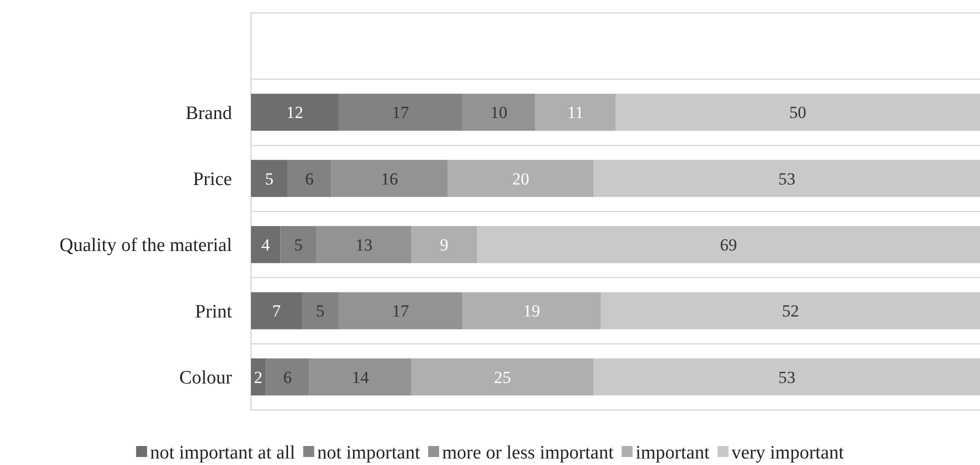 This screenshot has width=980, height=465. I want to click on y-tick-label: Quality of the material, so click(145, 245).